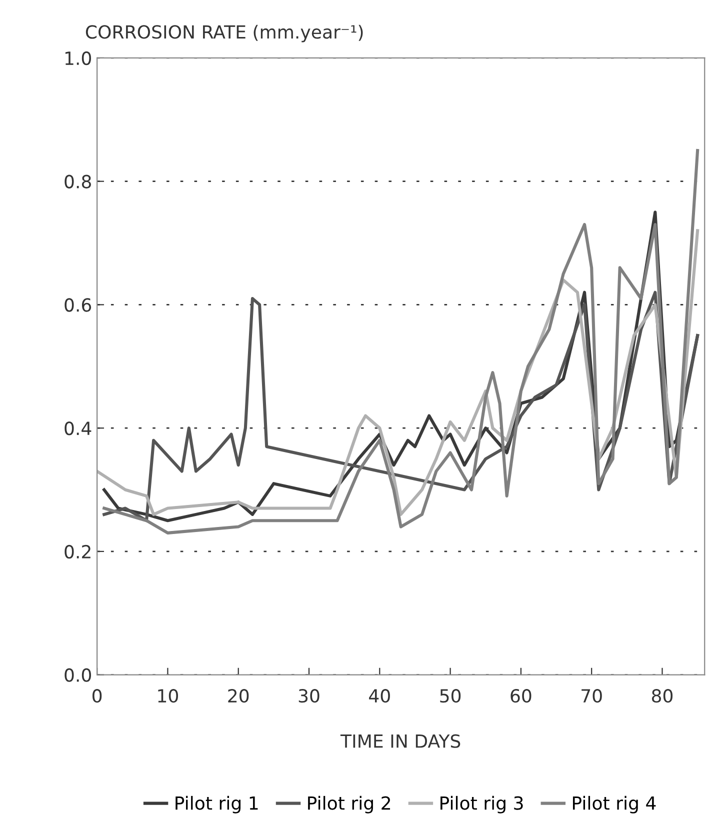 The width and height of the screenshot is (719, 828). Describe the element at coordinates (77, 181) in the screenshot. I see `y-tick-label: 0.8` at that location.